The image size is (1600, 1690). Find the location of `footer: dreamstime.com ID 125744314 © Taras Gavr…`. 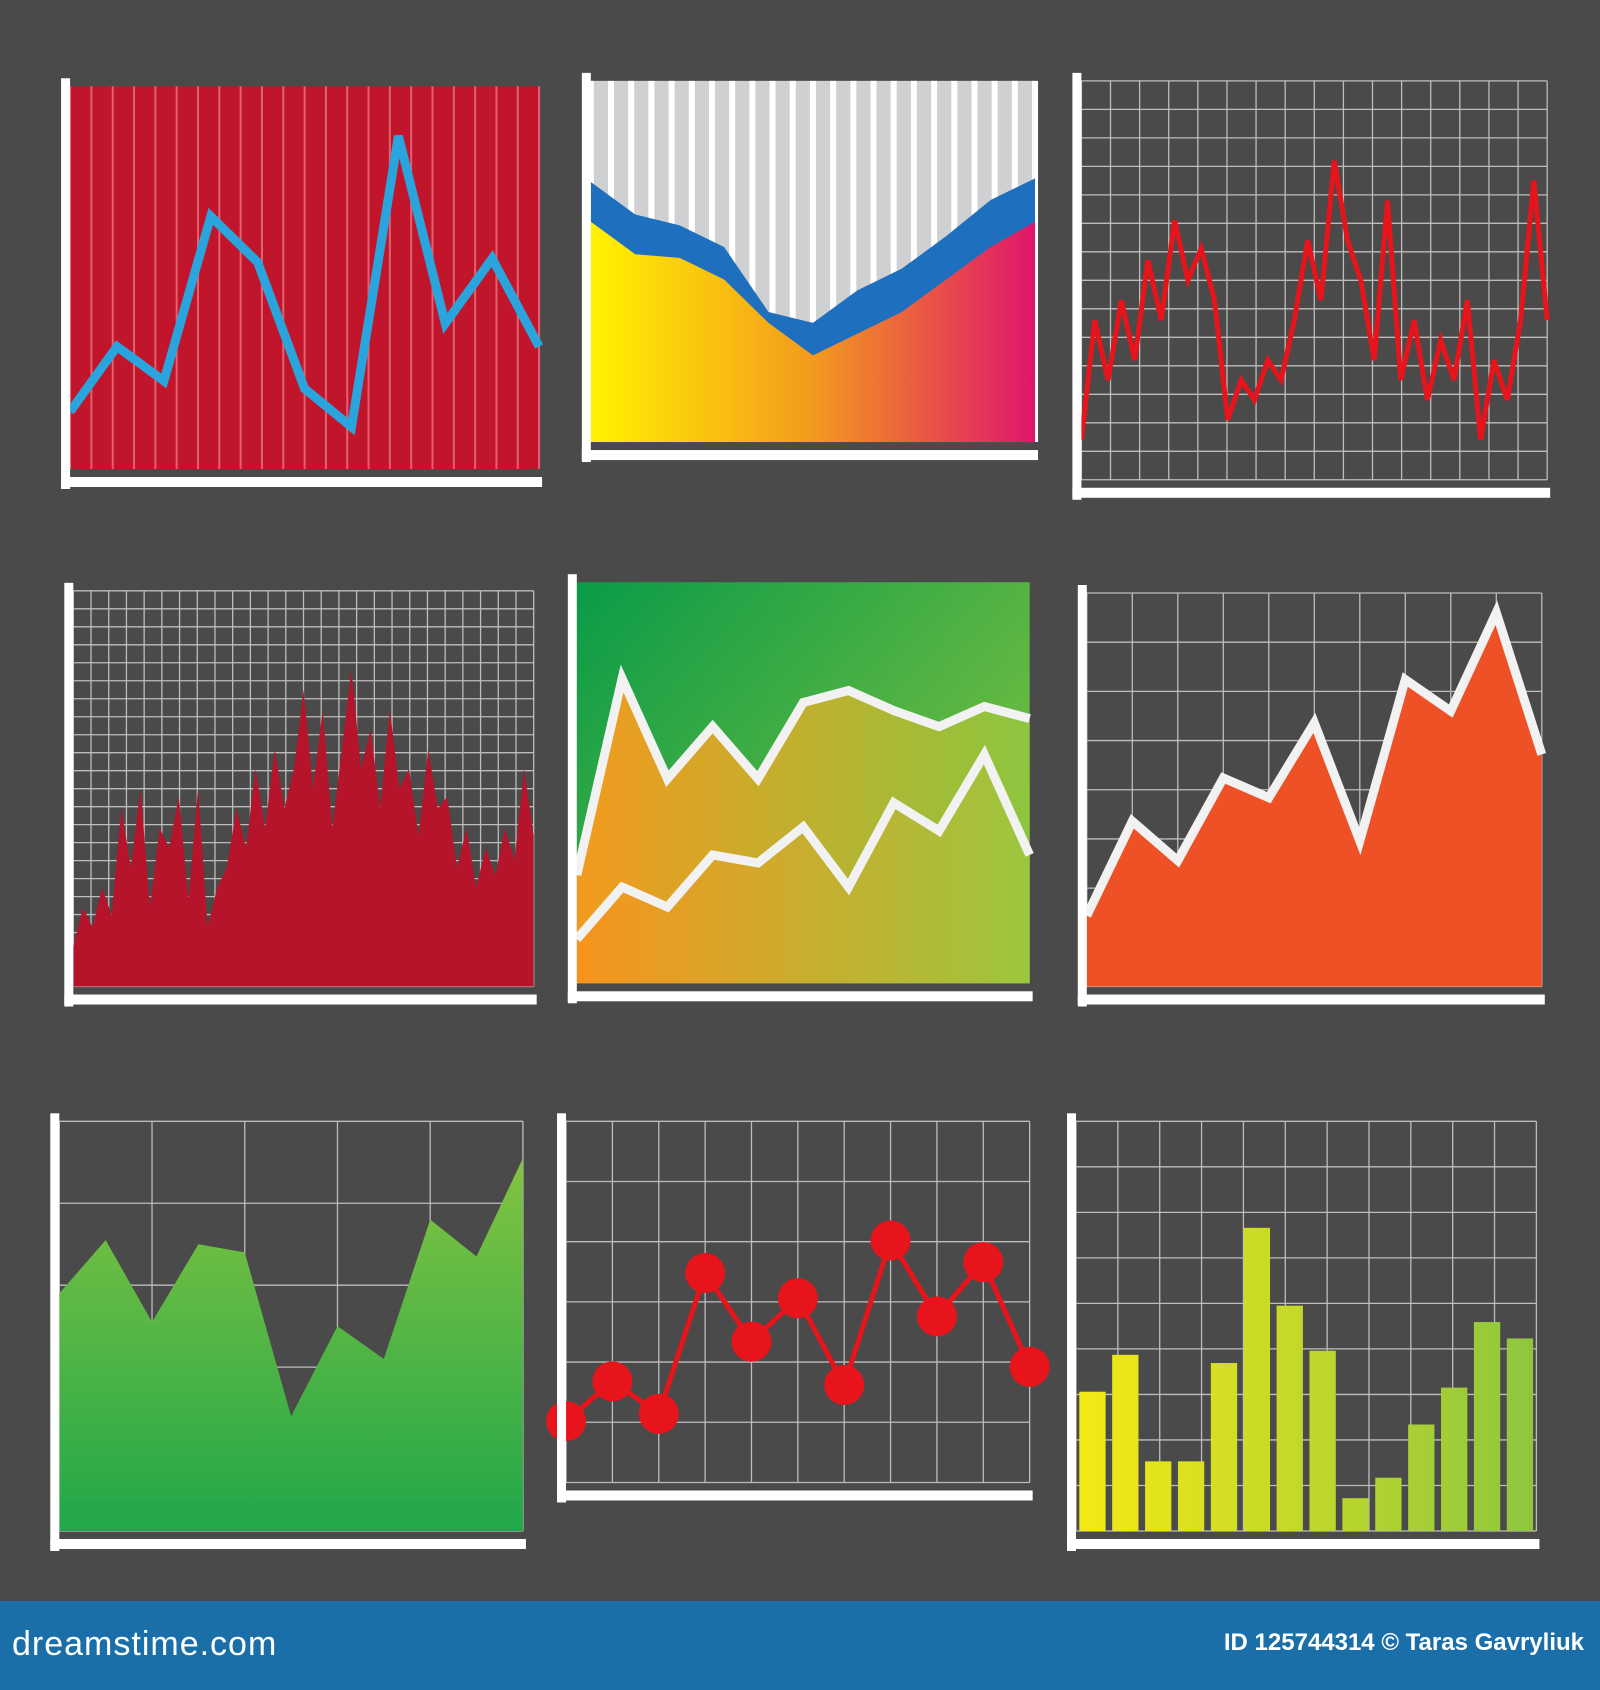

footer: dreamstime.com ID 125744314 © Taras Gavr… is located at coordinates (800, 1645).